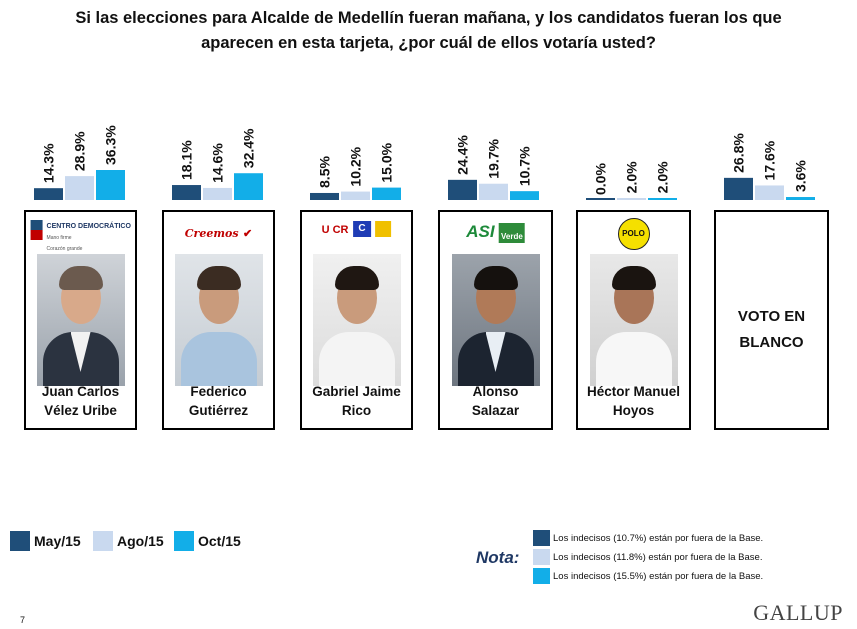 The image size is (857, 629). What do you see at coordinates (80, 151) in the screenshot?
I see `data-label-ago-0: 28.9%` at bounding box center [80, 151].